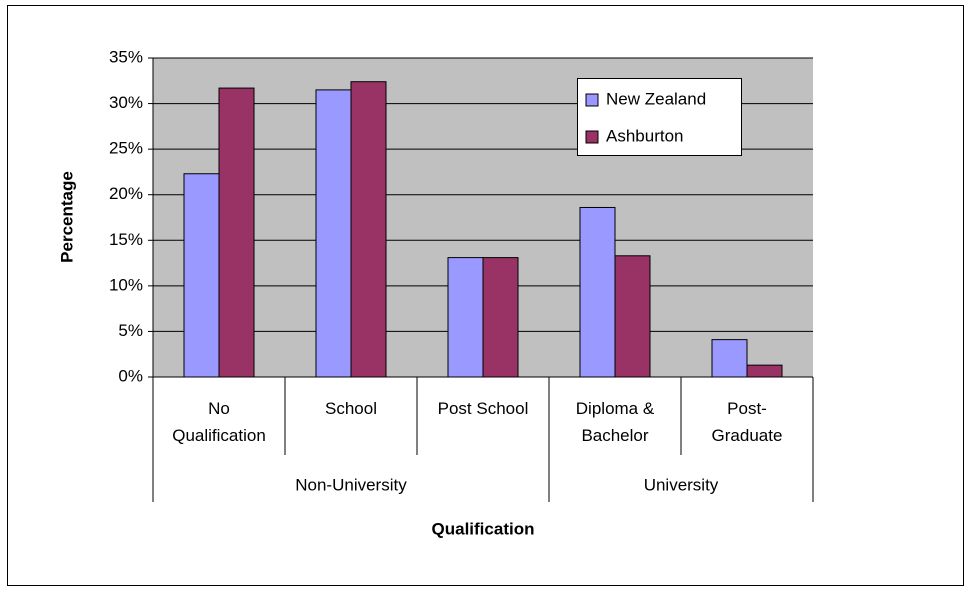 This screenshot has width=971, height=592. I want to click on y-tick-label: 20%, so click(126, 193).